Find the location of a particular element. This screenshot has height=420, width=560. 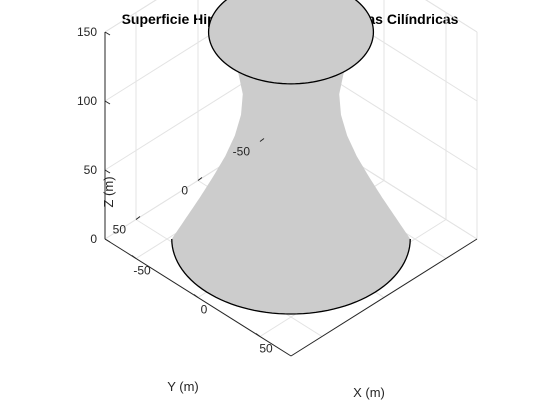

x-tick-label: 50 is located at coordinates (266, 349).